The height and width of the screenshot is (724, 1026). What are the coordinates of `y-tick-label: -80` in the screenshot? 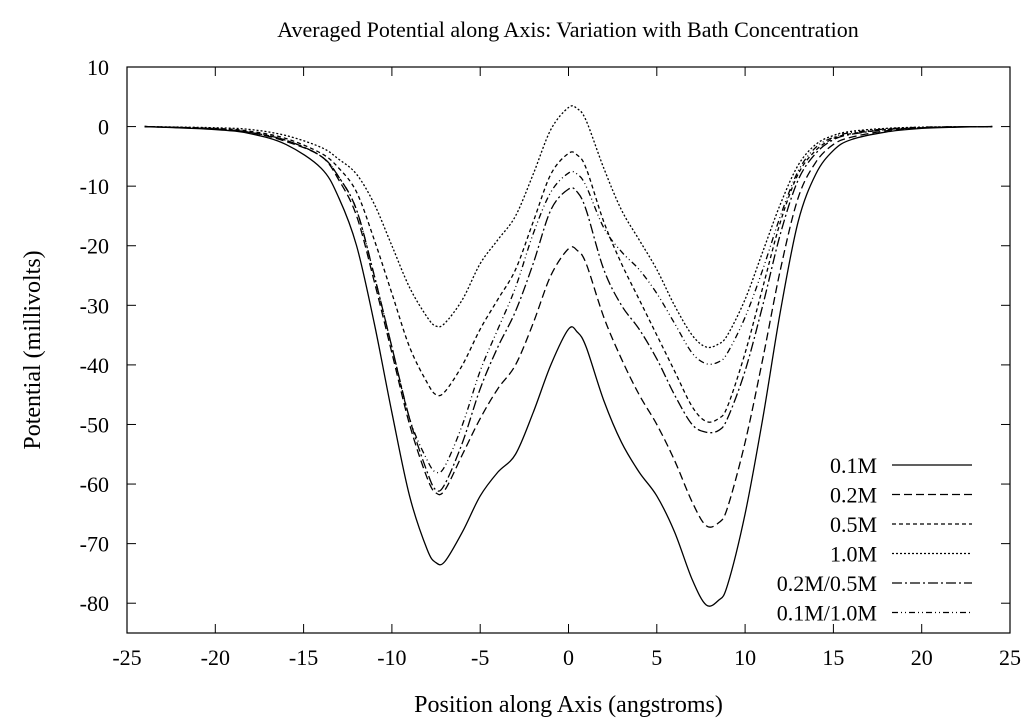 It's located at (94, 603).